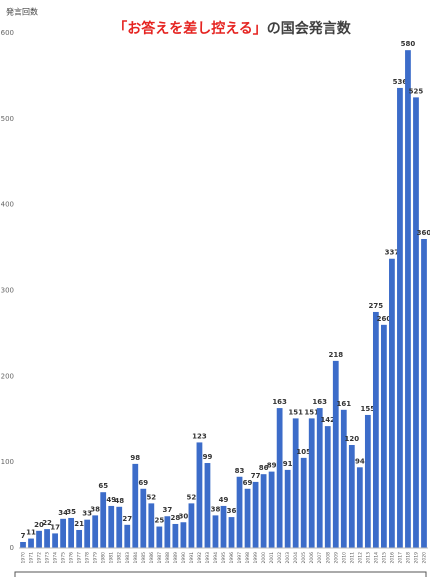  Describe the element at coordinates (168, 558) in the screenshot. I see `x-tick-label: 1988` at that location.